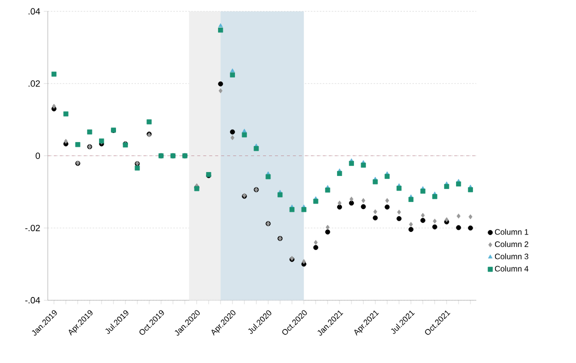 The image size is (576, 363). What do you see at coordinates (38, 155) in the screenshot?
I see `y-tick-label: 0` at bounding box center [38, 155].